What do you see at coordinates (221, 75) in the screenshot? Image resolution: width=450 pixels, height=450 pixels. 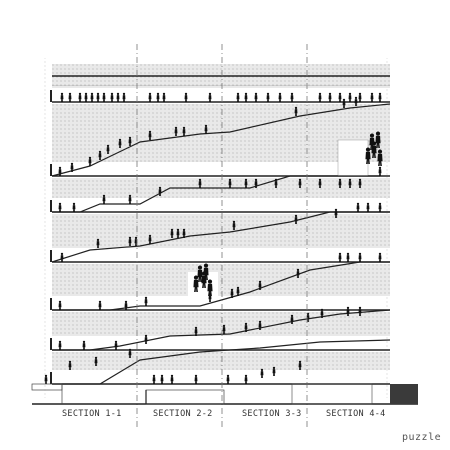 I see `roof-band` at bounding box center [221, 75].